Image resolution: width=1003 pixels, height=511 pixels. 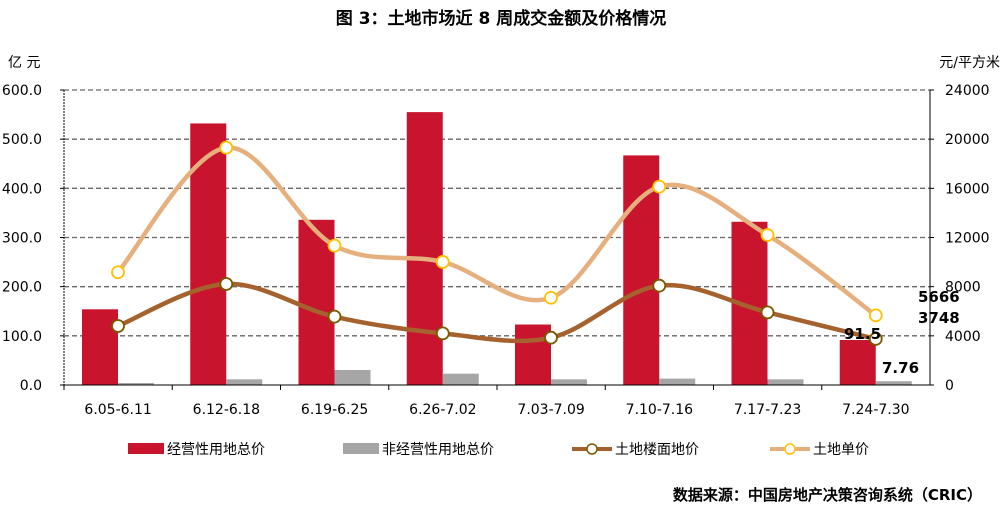 What do you see at coordinates (22, 91) in the screenshot?
I see `left-axis-tick-label: 600.0` at bounding box center [22, 91].